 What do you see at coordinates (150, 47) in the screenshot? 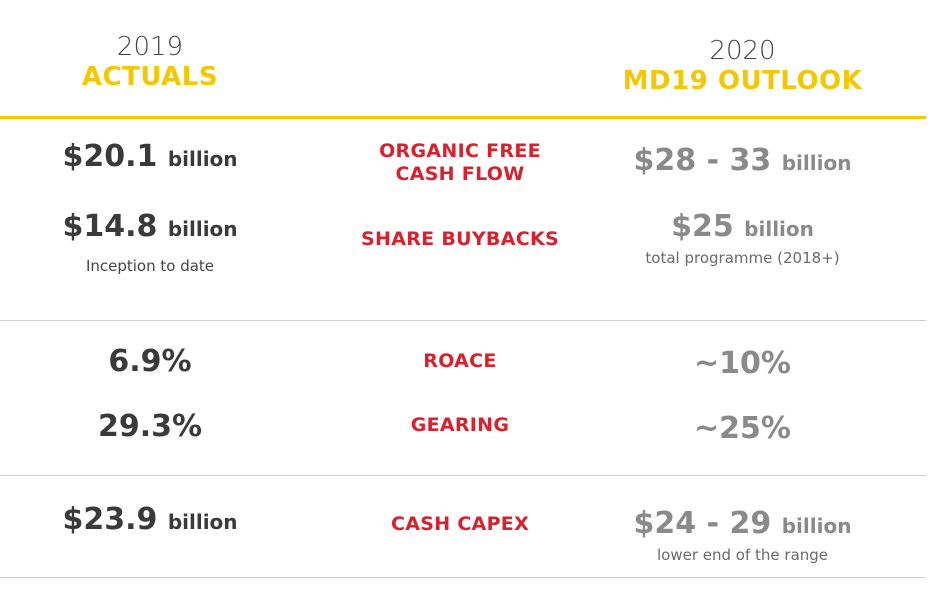
I see `actuals-year: 2019` at bounding box center [150, 47].